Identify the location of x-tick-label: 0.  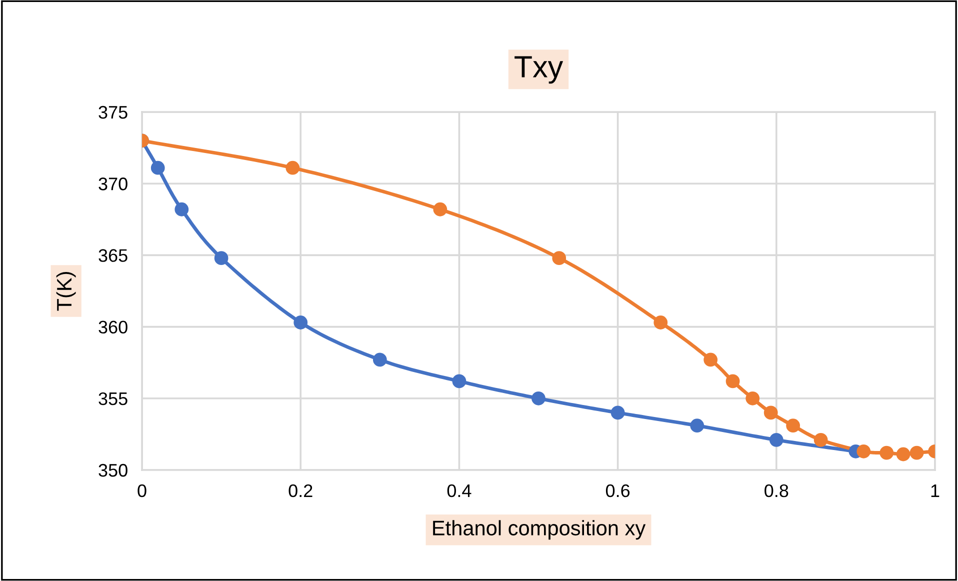
(142, 491).